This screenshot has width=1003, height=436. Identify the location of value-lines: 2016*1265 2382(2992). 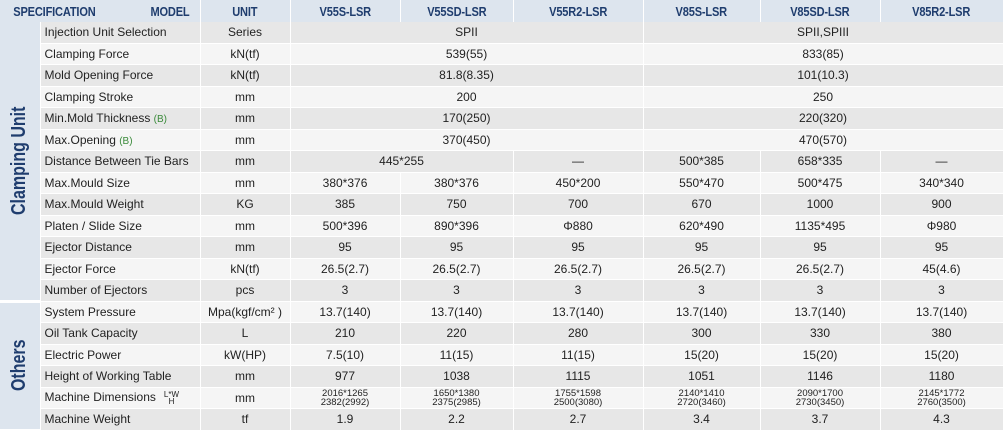
(345, 398).